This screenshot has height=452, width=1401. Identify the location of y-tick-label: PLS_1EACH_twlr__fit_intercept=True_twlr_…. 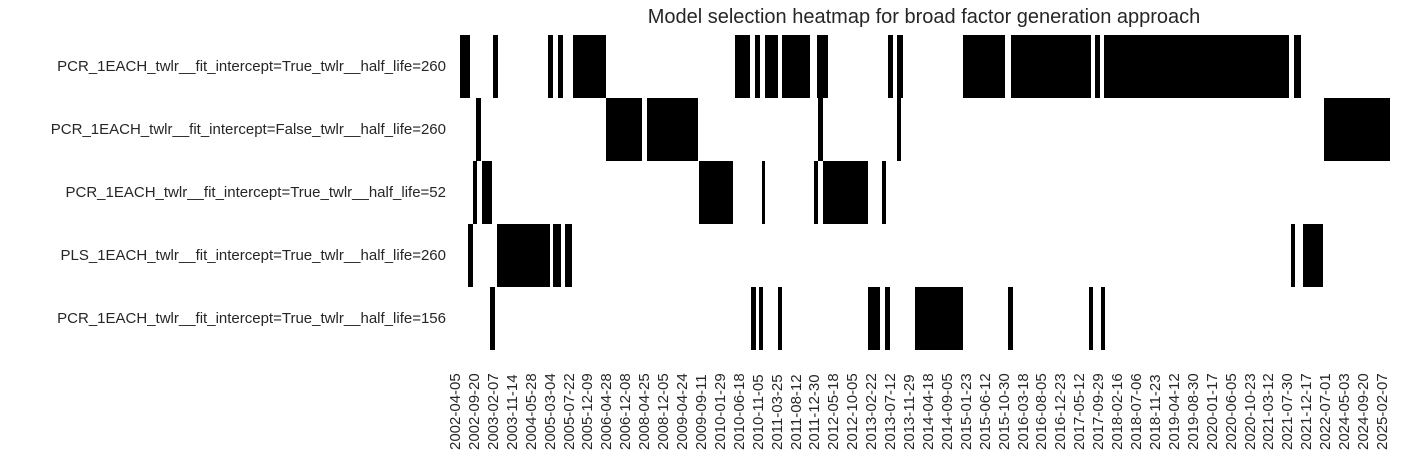
(253, 255).